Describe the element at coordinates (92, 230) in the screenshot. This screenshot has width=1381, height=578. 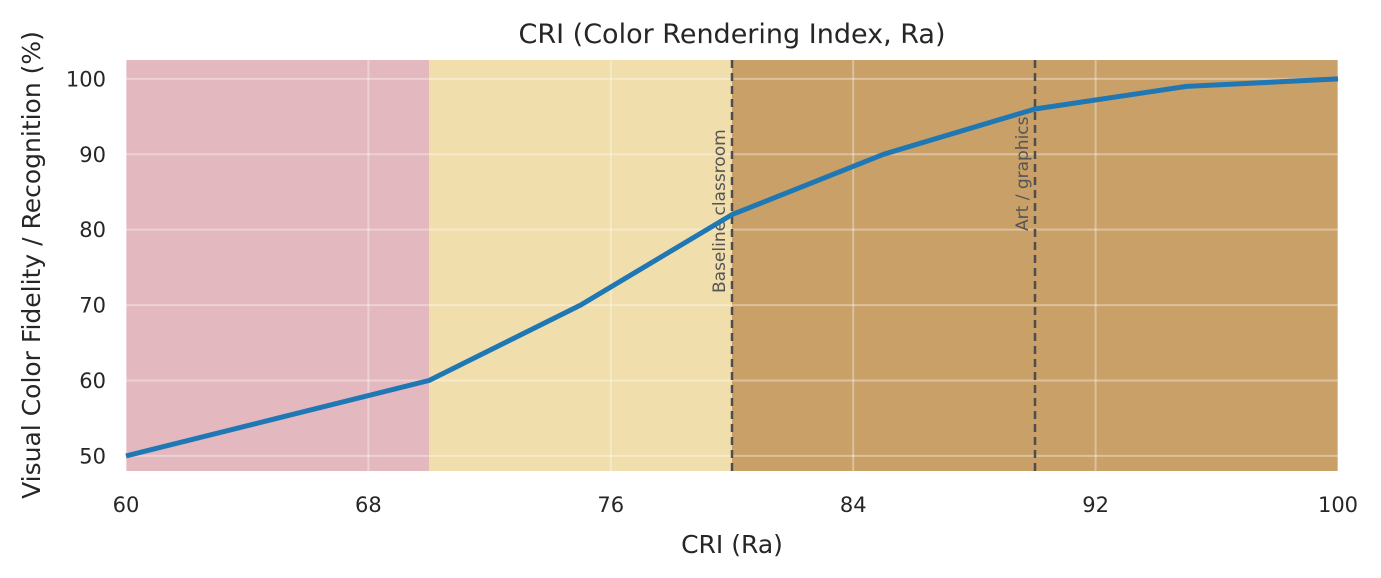
I see `y-tick-label-3: 80` at that location.